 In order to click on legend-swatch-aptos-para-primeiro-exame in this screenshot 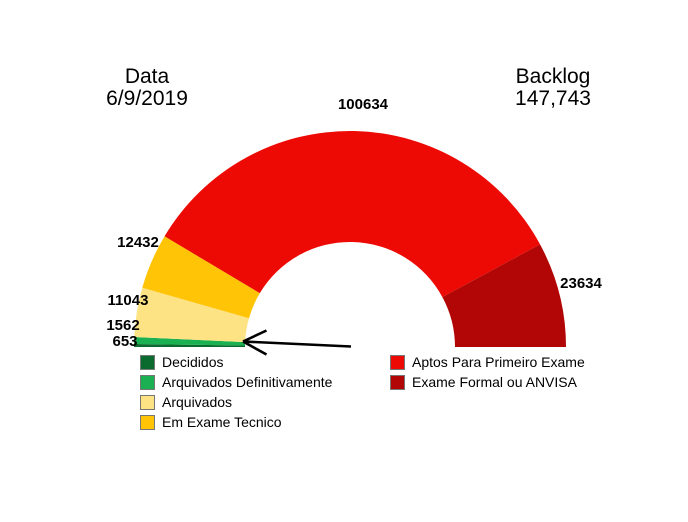, I will do `click(397, 362)`.